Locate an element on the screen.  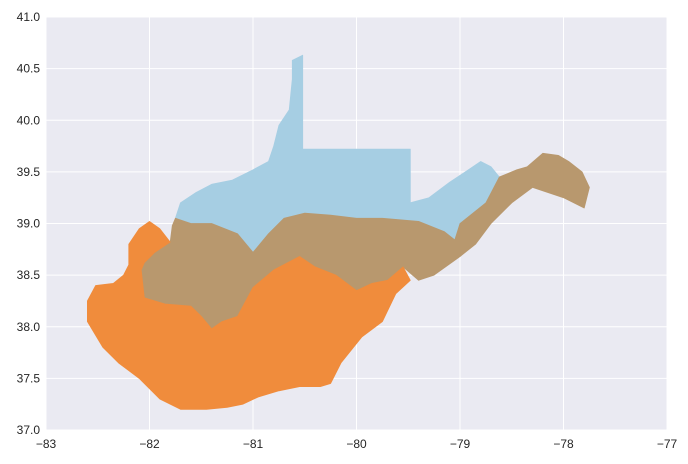
y-tick-label: 37.5 is located at coordinates (29, 378).